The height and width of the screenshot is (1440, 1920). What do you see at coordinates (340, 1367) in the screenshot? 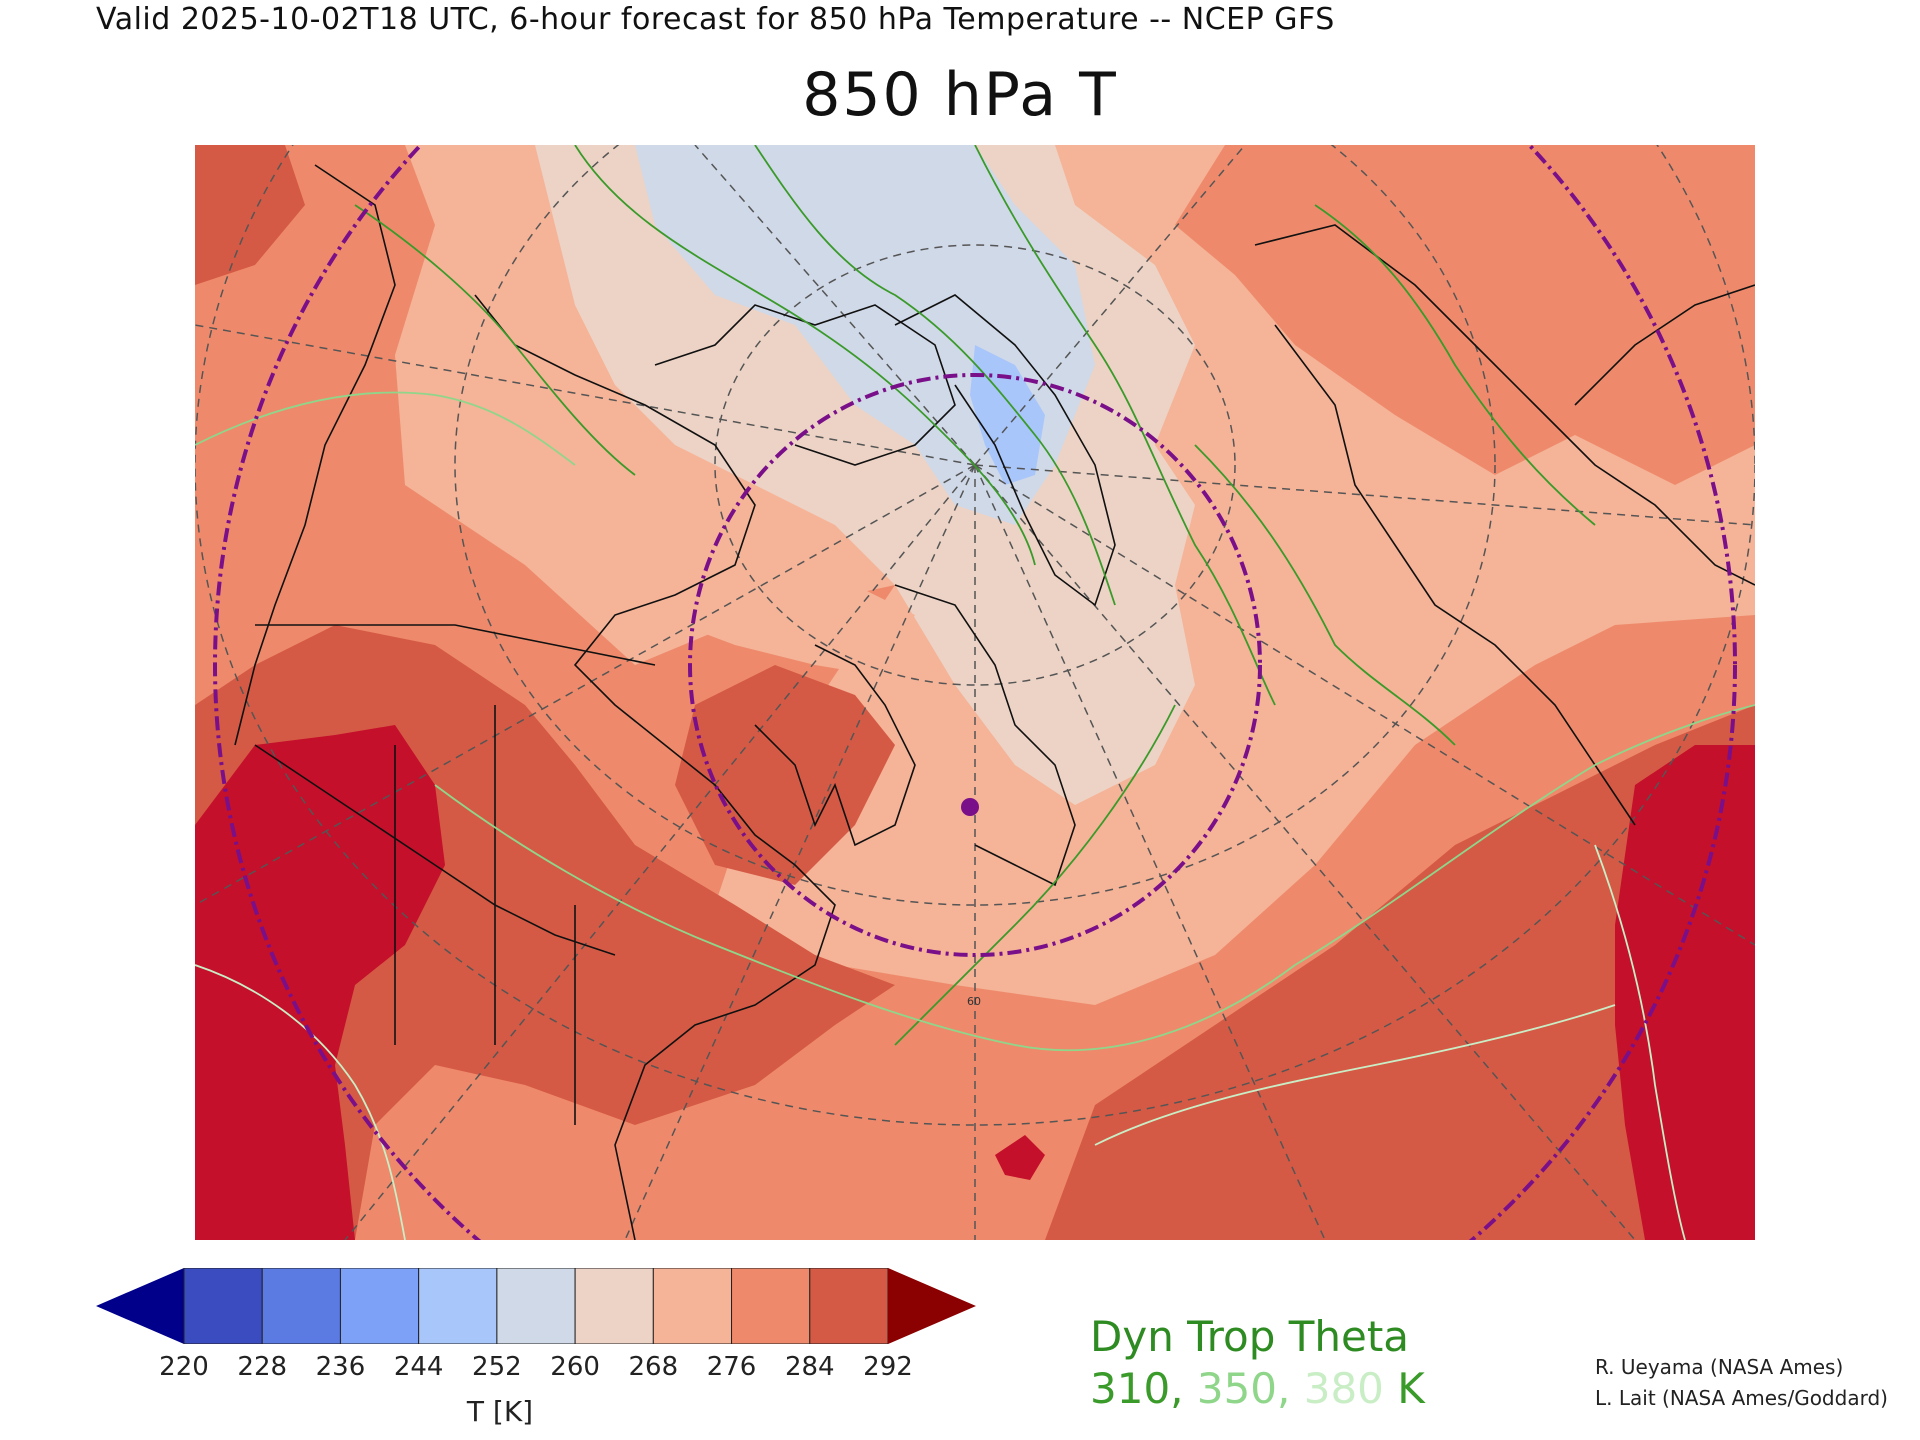
I see `colorbar-tick-label: 236` at bounding box center [340, 1367].